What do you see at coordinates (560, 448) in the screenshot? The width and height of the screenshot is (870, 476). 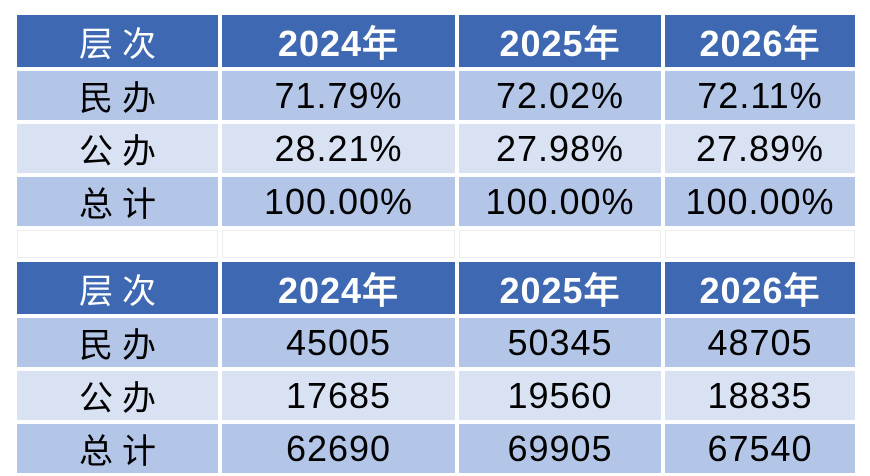 I see `value-cell: 69905` at bounding box center [560, 448].